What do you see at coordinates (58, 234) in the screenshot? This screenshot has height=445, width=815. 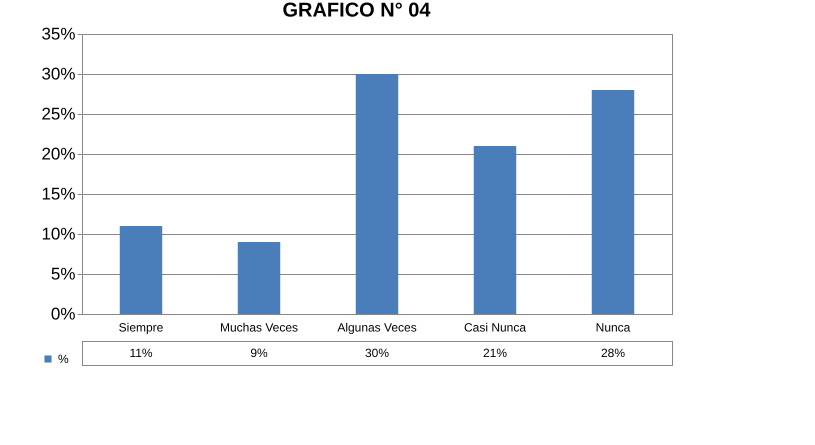 I see `y-tick-label: 10%` at bounding box center [58, 234].